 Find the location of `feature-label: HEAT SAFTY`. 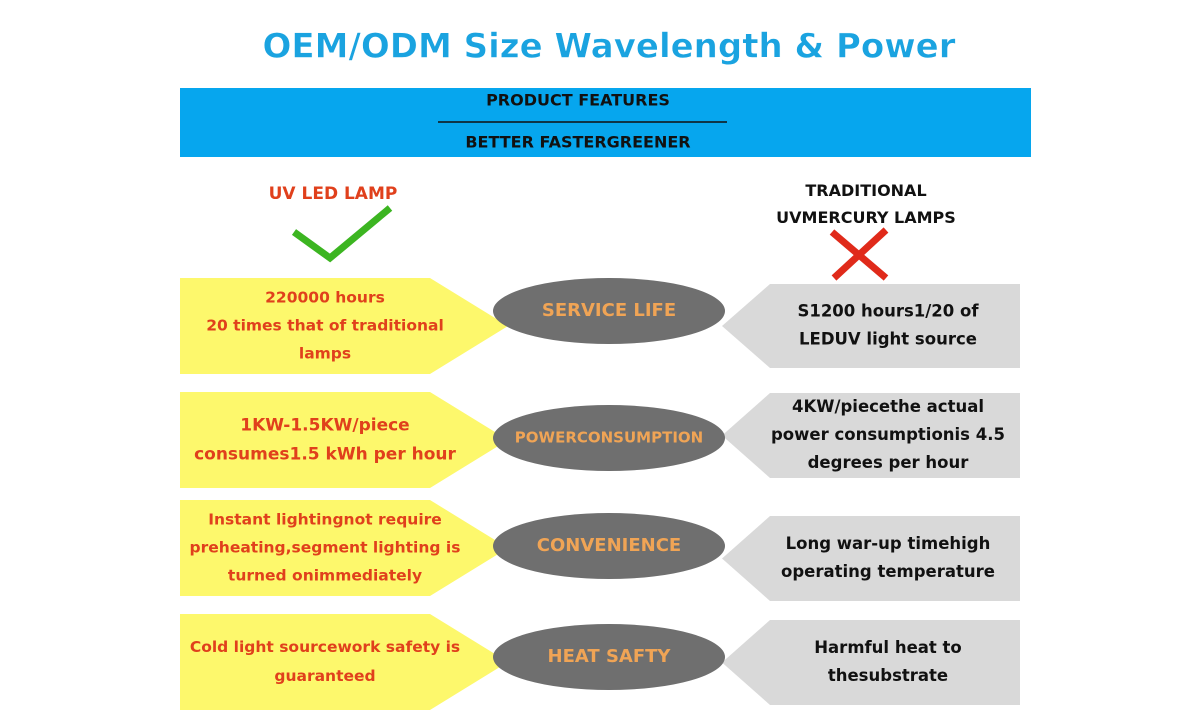

feature-label: HEAT SAFTY is located at coordinates (610, 656).